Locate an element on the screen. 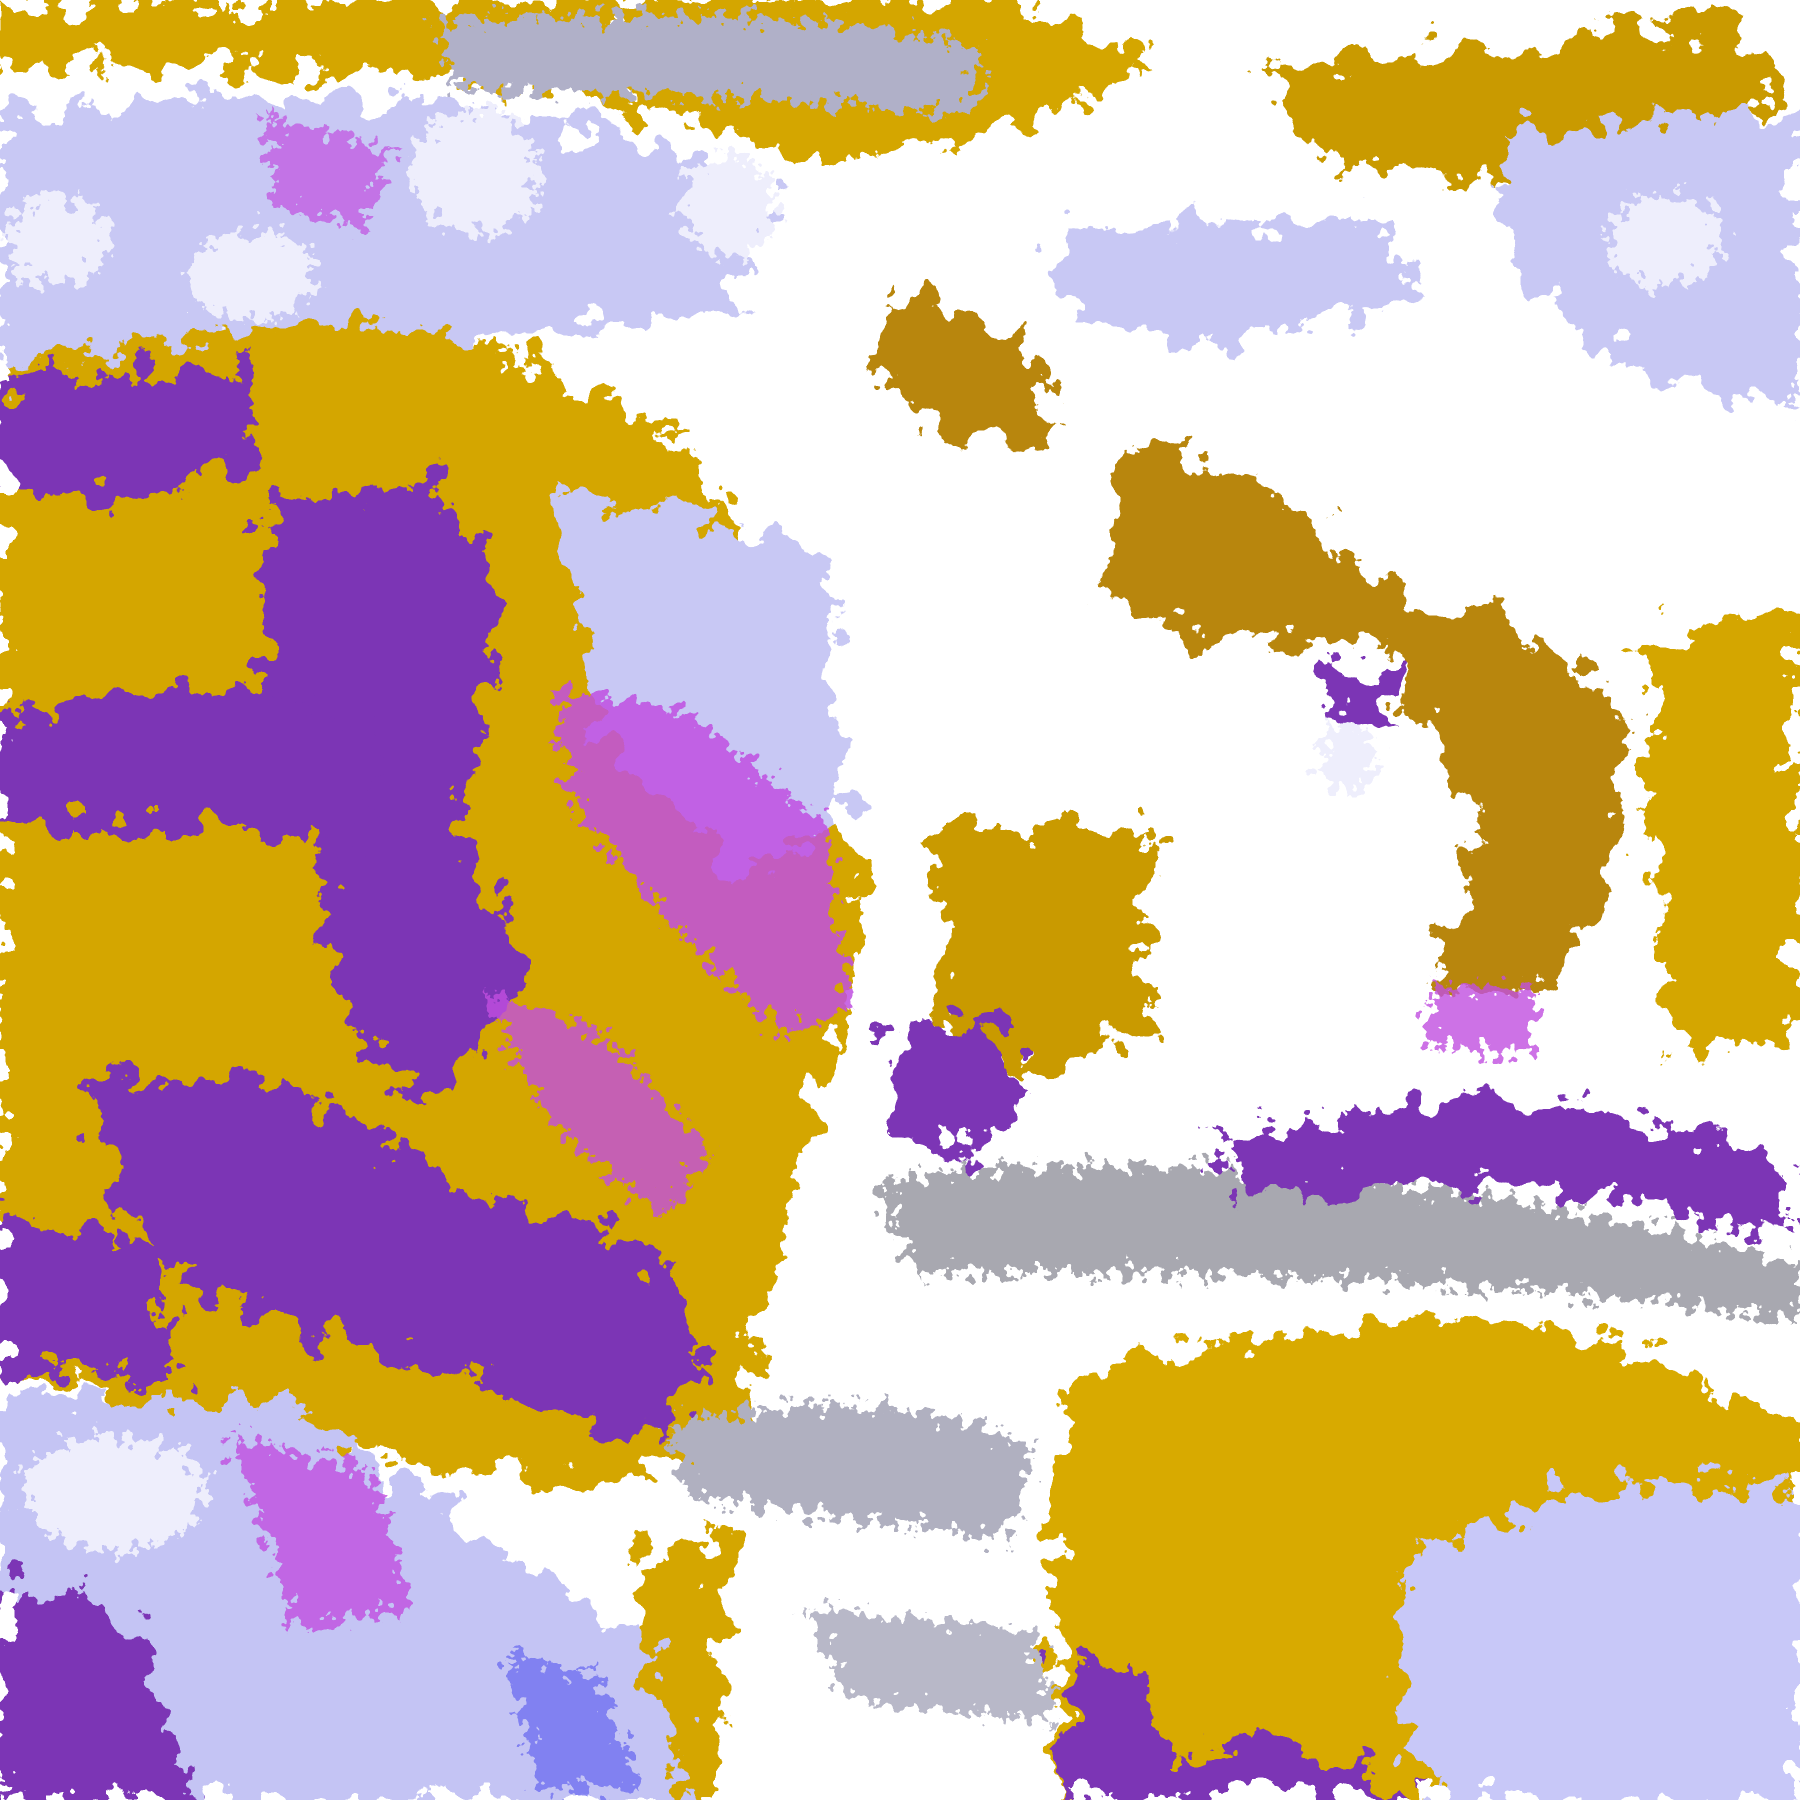 The width and height of the screenshot is (1800, 1800). blue-region is located at coordinates (574, 1722).